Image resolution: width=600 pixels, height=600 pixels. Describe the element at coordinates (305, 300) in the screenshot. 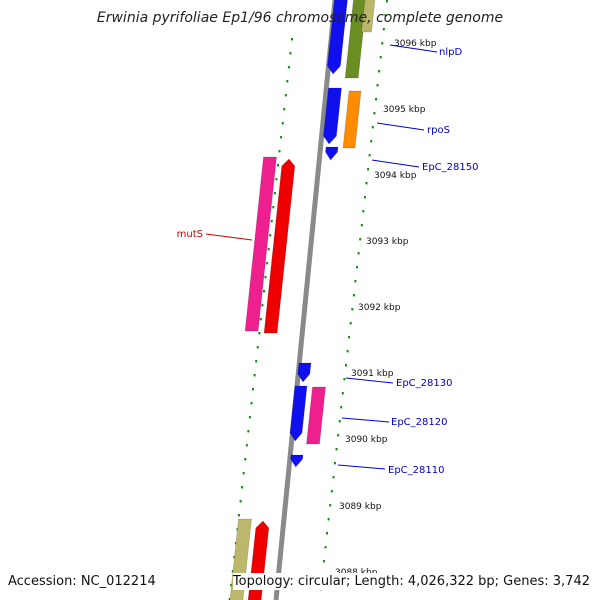

I see `backbone-line` at that location.